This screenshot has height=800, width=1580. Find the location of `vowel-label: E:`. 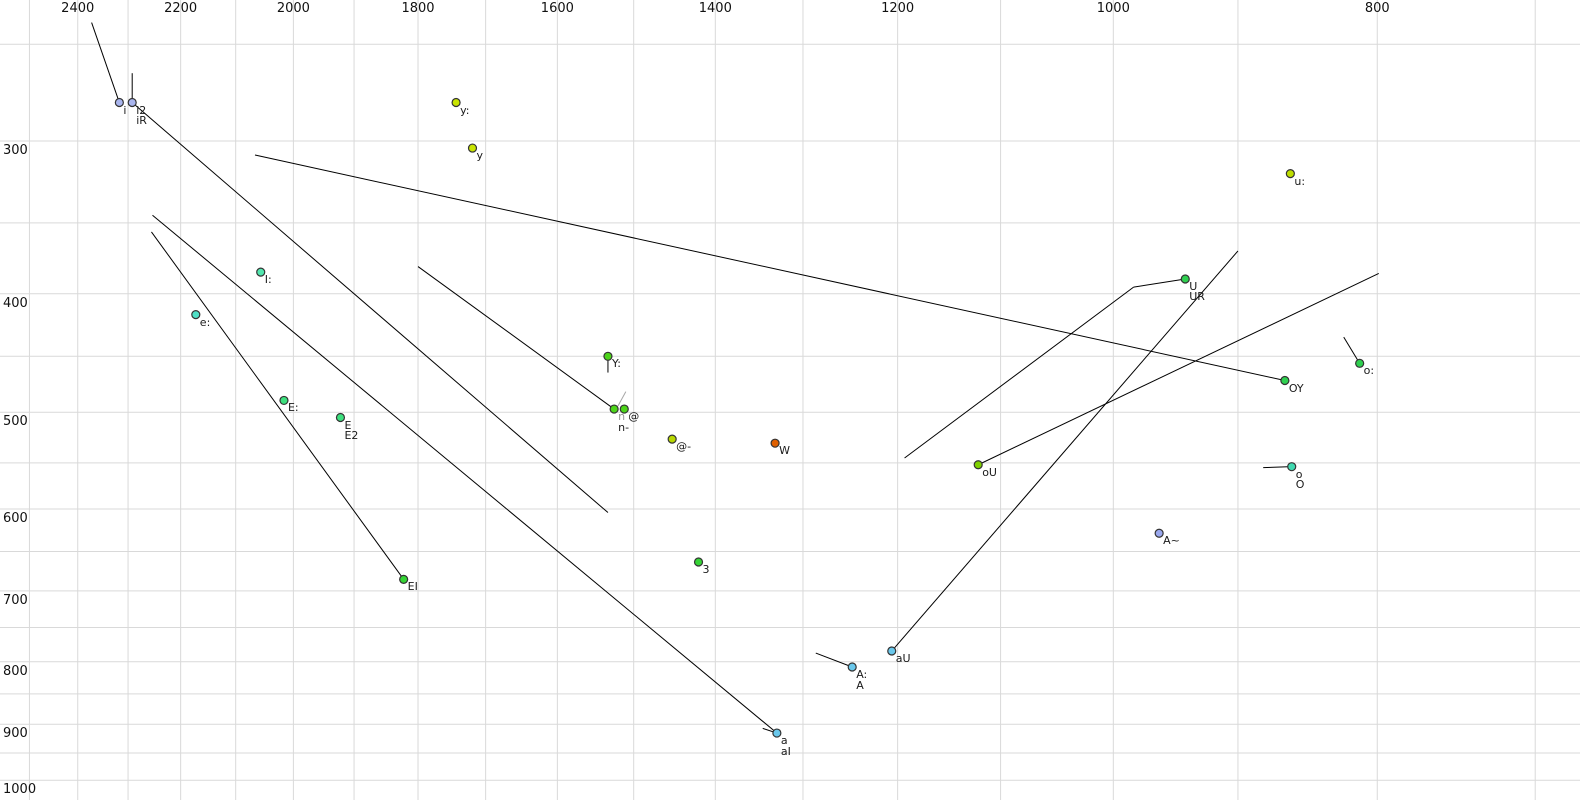

vowel-label: E: is located at coordinates (293, 408).